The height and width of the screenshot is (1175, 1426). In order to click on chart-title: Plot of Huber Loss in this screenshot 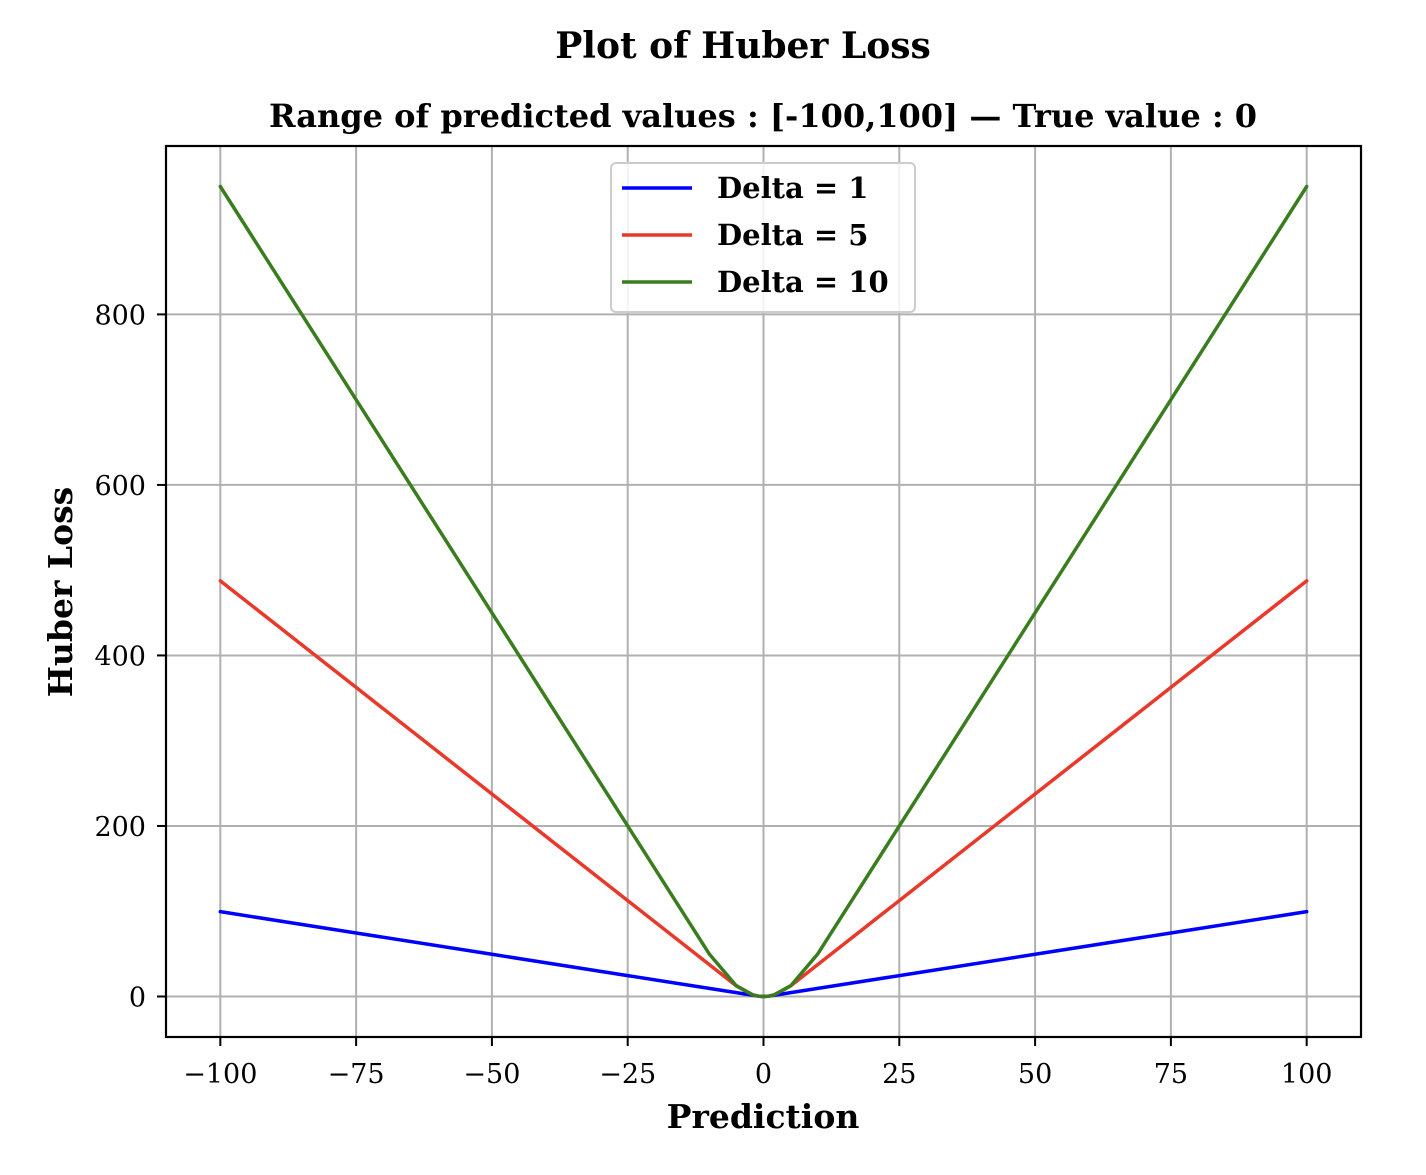, I will do `click(743, 46)`.